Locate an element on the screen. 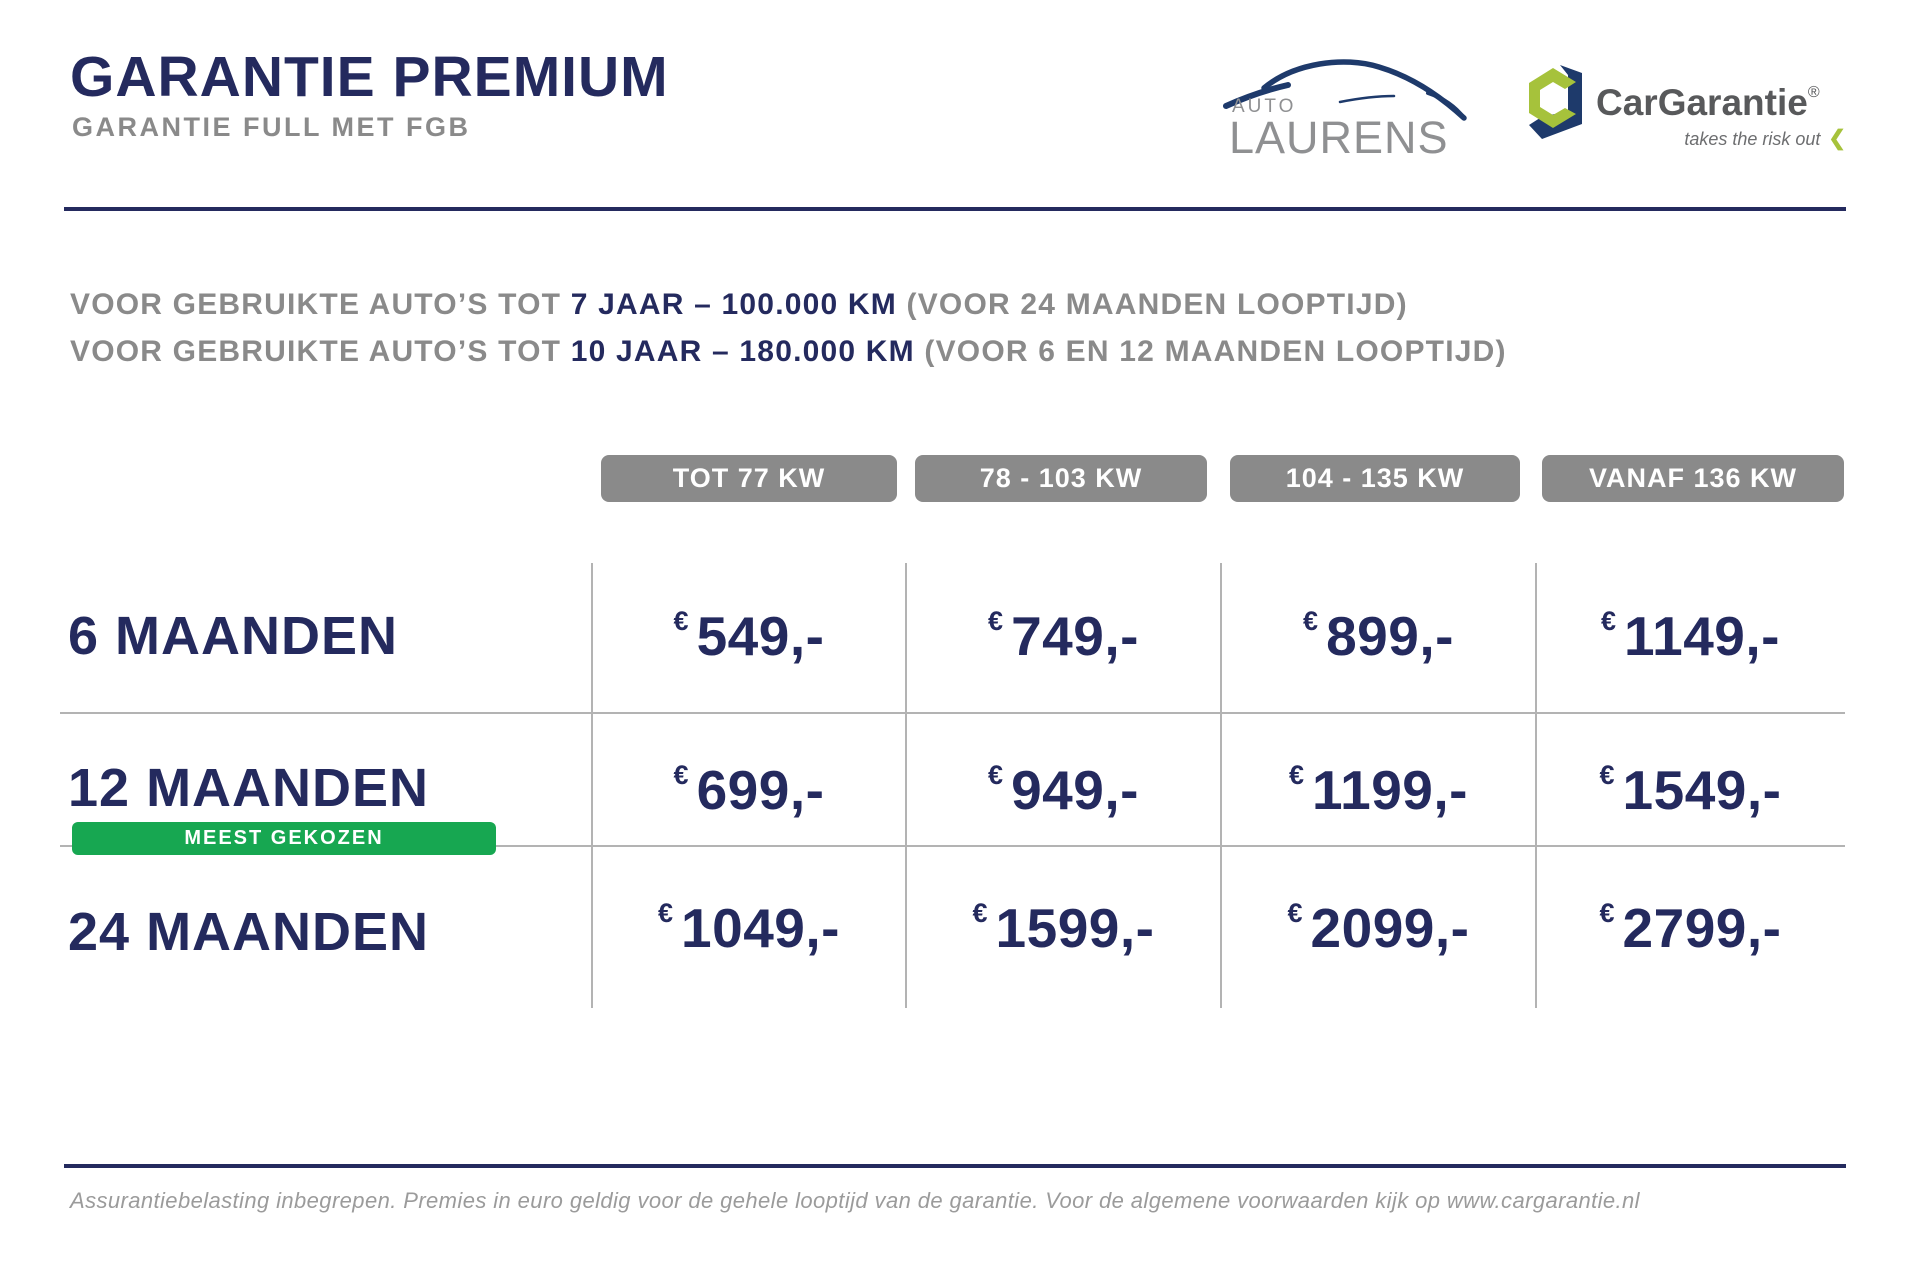 The width and height of the screenshot is (1920, 1280). row-label-24-maanden: 24 MAANDEN is located at coordinates (249, 932).